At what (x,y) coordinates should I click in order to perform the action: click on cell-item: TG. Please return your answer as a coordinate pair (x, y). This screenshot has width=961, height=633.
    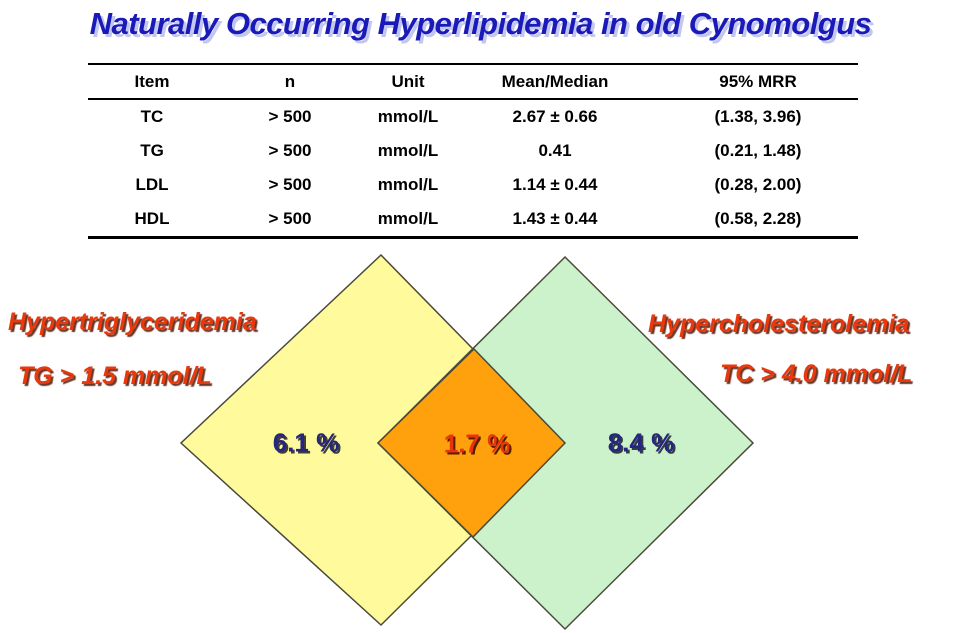
    Looking at the image, I should click on (152, 150).